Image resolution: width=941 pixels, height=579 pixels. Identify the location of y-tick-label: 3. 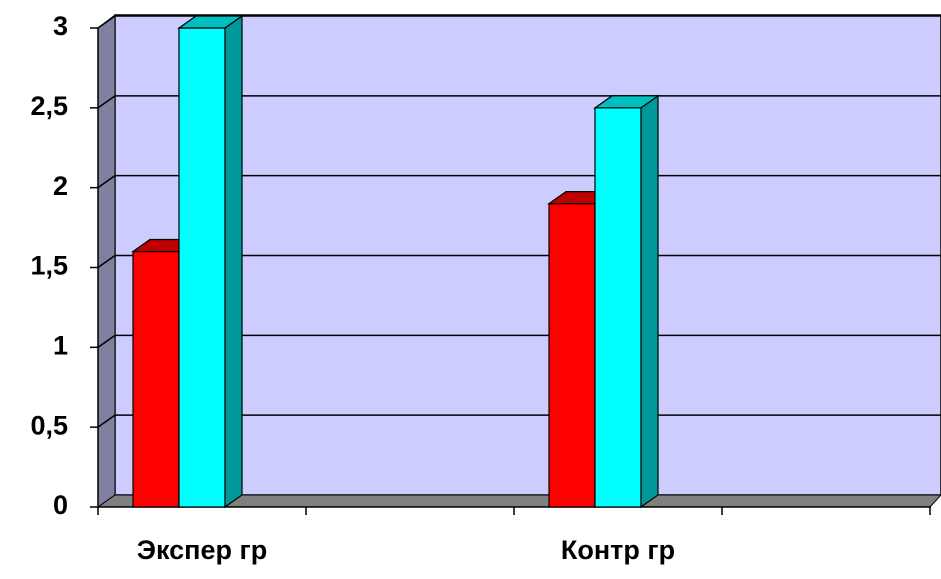
(60, 26).